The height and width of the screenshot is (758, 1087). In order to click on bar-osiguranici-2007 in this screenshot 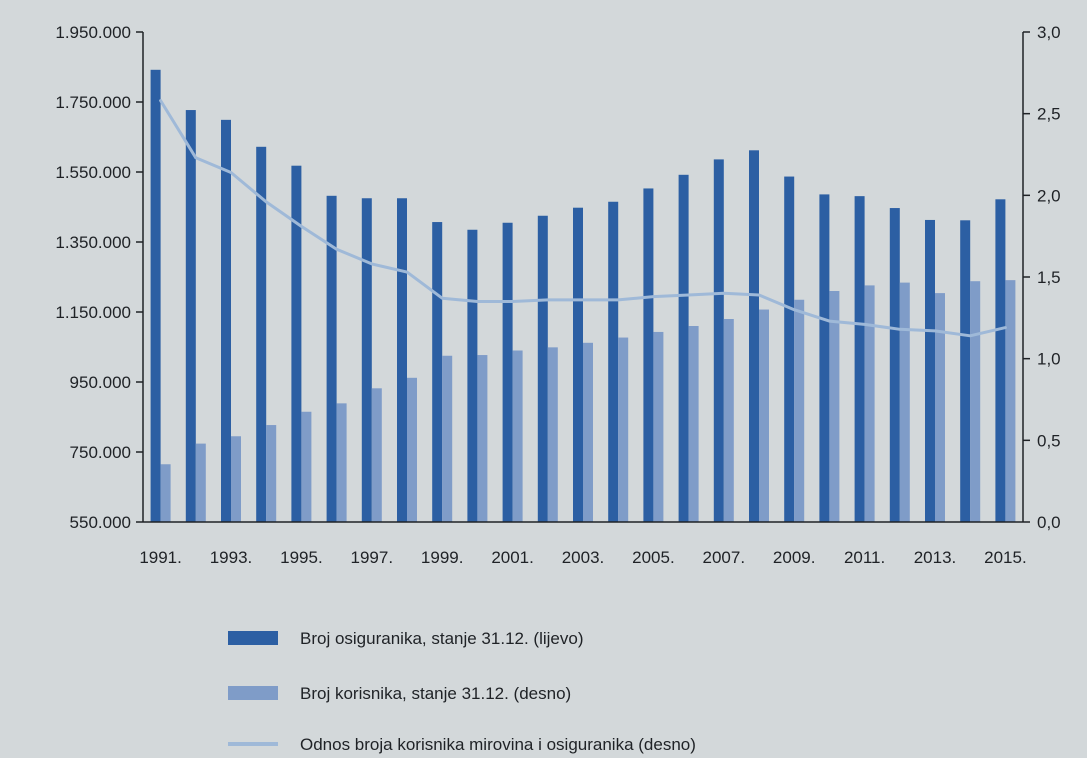, I will do `click(718, 340)`.